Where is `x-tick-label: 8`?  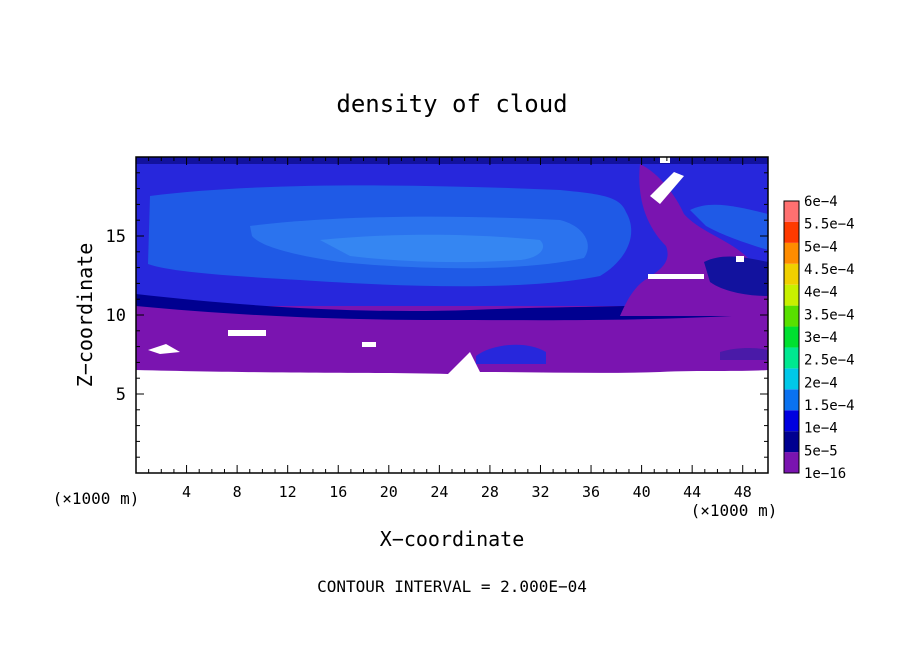 x-tick-label: 8 is located at coordinates (237, 492).